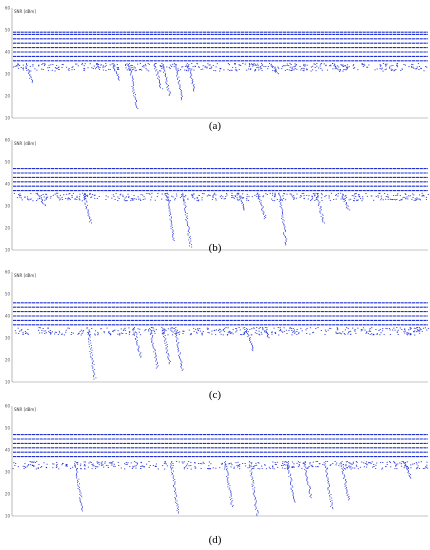 The width and height of the screenshot is (430, 550). I want to click on y-axis-label: SNR [dBm], so click(25, 409).